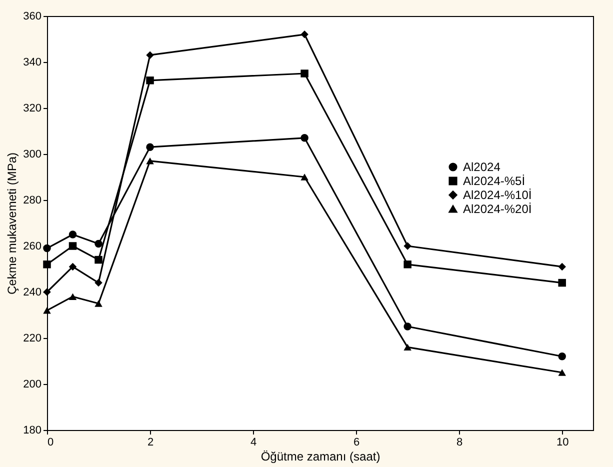 Image resolution: width=613 pixels, height=467 pixels. What do you see at coordinates (494, 181) in the screenshot?
I see `legend-label: Al2024-%5İ` at bounding box center [494, 181].